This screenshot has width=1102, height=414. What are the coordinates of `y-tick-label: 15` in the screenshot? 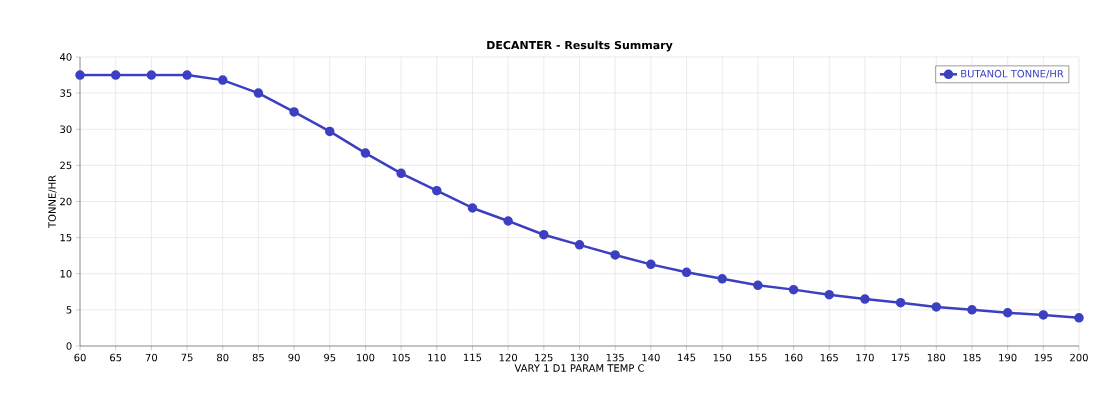 It's located at (66, 237).